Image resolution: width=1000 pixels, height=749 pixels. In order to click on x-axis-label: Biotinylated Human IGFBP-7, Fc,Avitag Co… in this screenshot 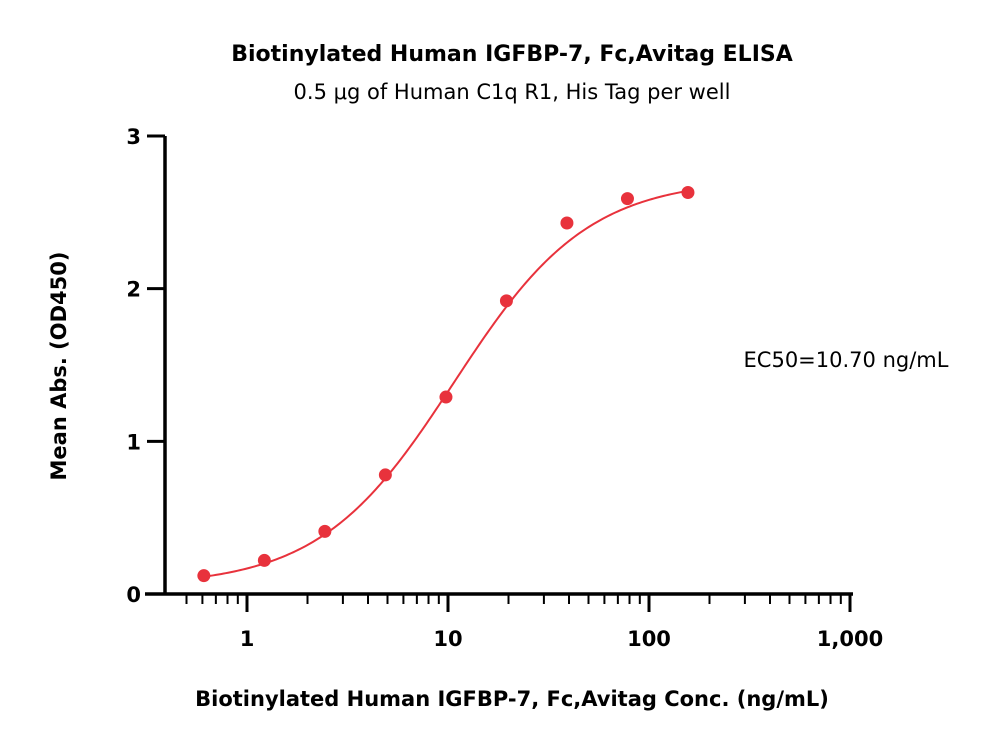, I will do `click(512, 699)`.